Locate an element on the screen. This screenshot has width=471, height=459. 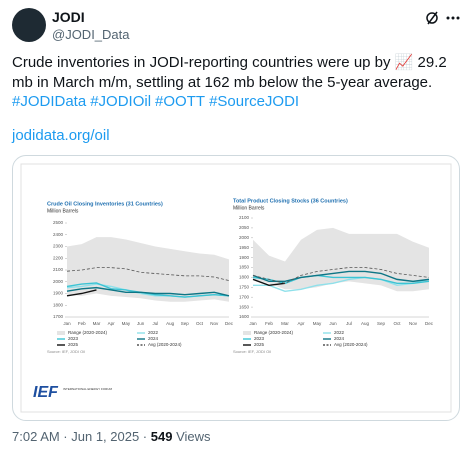
grok-icon is located at coordinates (432, 18).